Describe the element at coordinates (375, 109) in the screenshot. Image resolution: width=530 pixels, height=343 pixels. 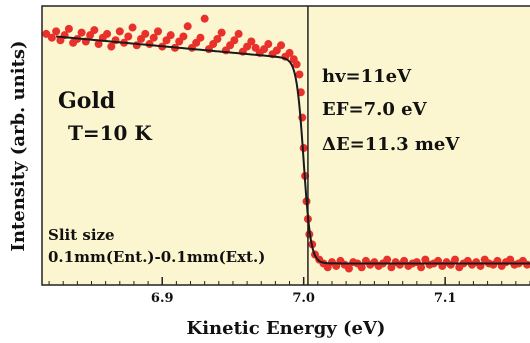
I see `fermi-energy-label: EF=7.0 eV` at that location.